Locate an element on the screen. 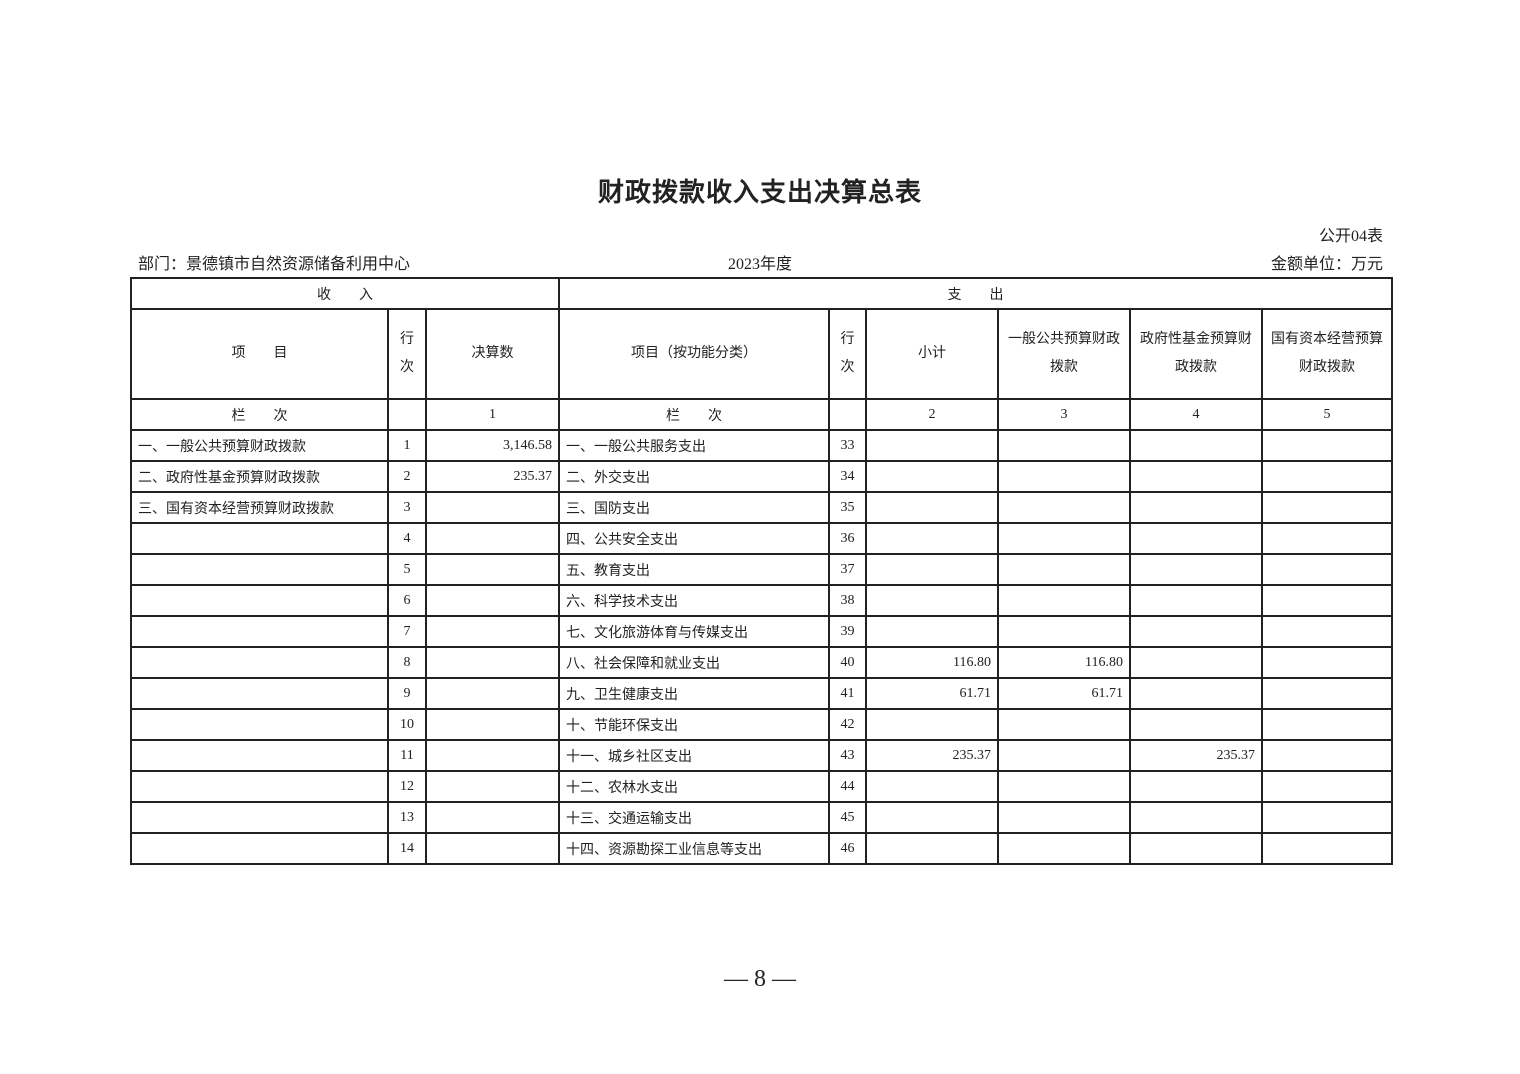 The image size is (1520, 1074). cell-ex-item: 八、社会保障和就业支出 is located at coordinates (694, 662).